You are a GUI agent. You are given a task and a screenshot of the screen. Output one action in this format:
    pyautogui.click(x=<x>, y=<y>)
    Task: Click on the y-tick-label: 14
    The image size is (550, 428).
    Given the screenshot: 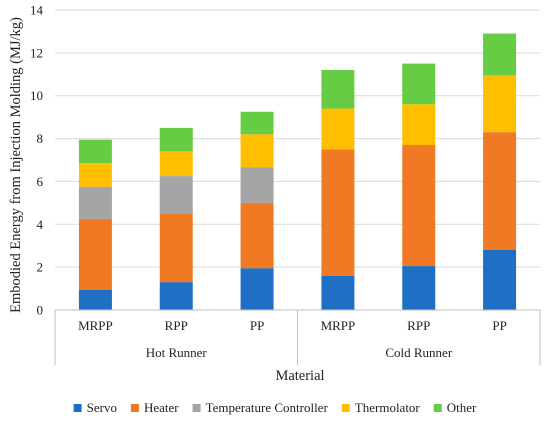 What is the action you would take?
    pyautogui.click(x=37, y=10)
    